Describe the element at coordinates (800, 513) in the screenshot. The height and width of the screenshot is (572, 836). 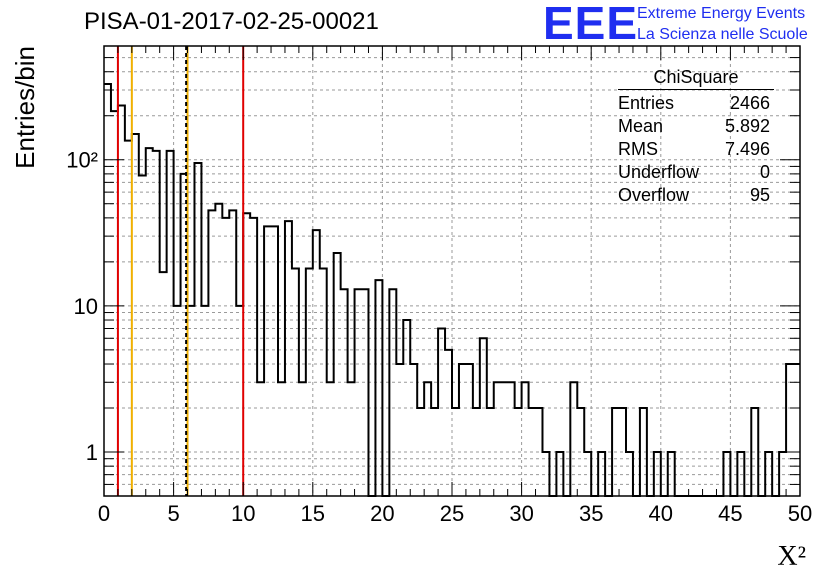
I see `x-tick-label: 50` at that location.